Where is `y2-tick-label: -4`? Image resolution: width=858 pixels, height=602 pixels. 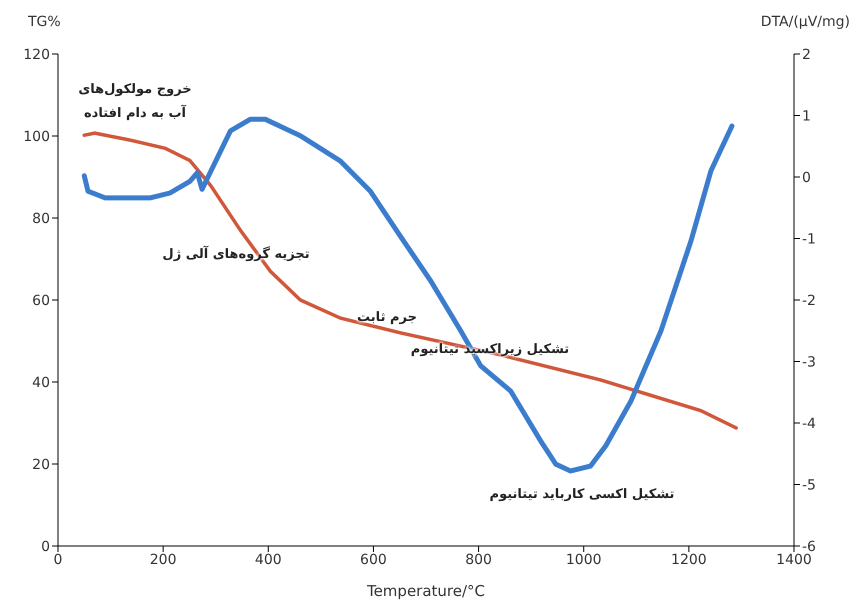 y2-tick-label: -4 is located at coordinates (809, 424).